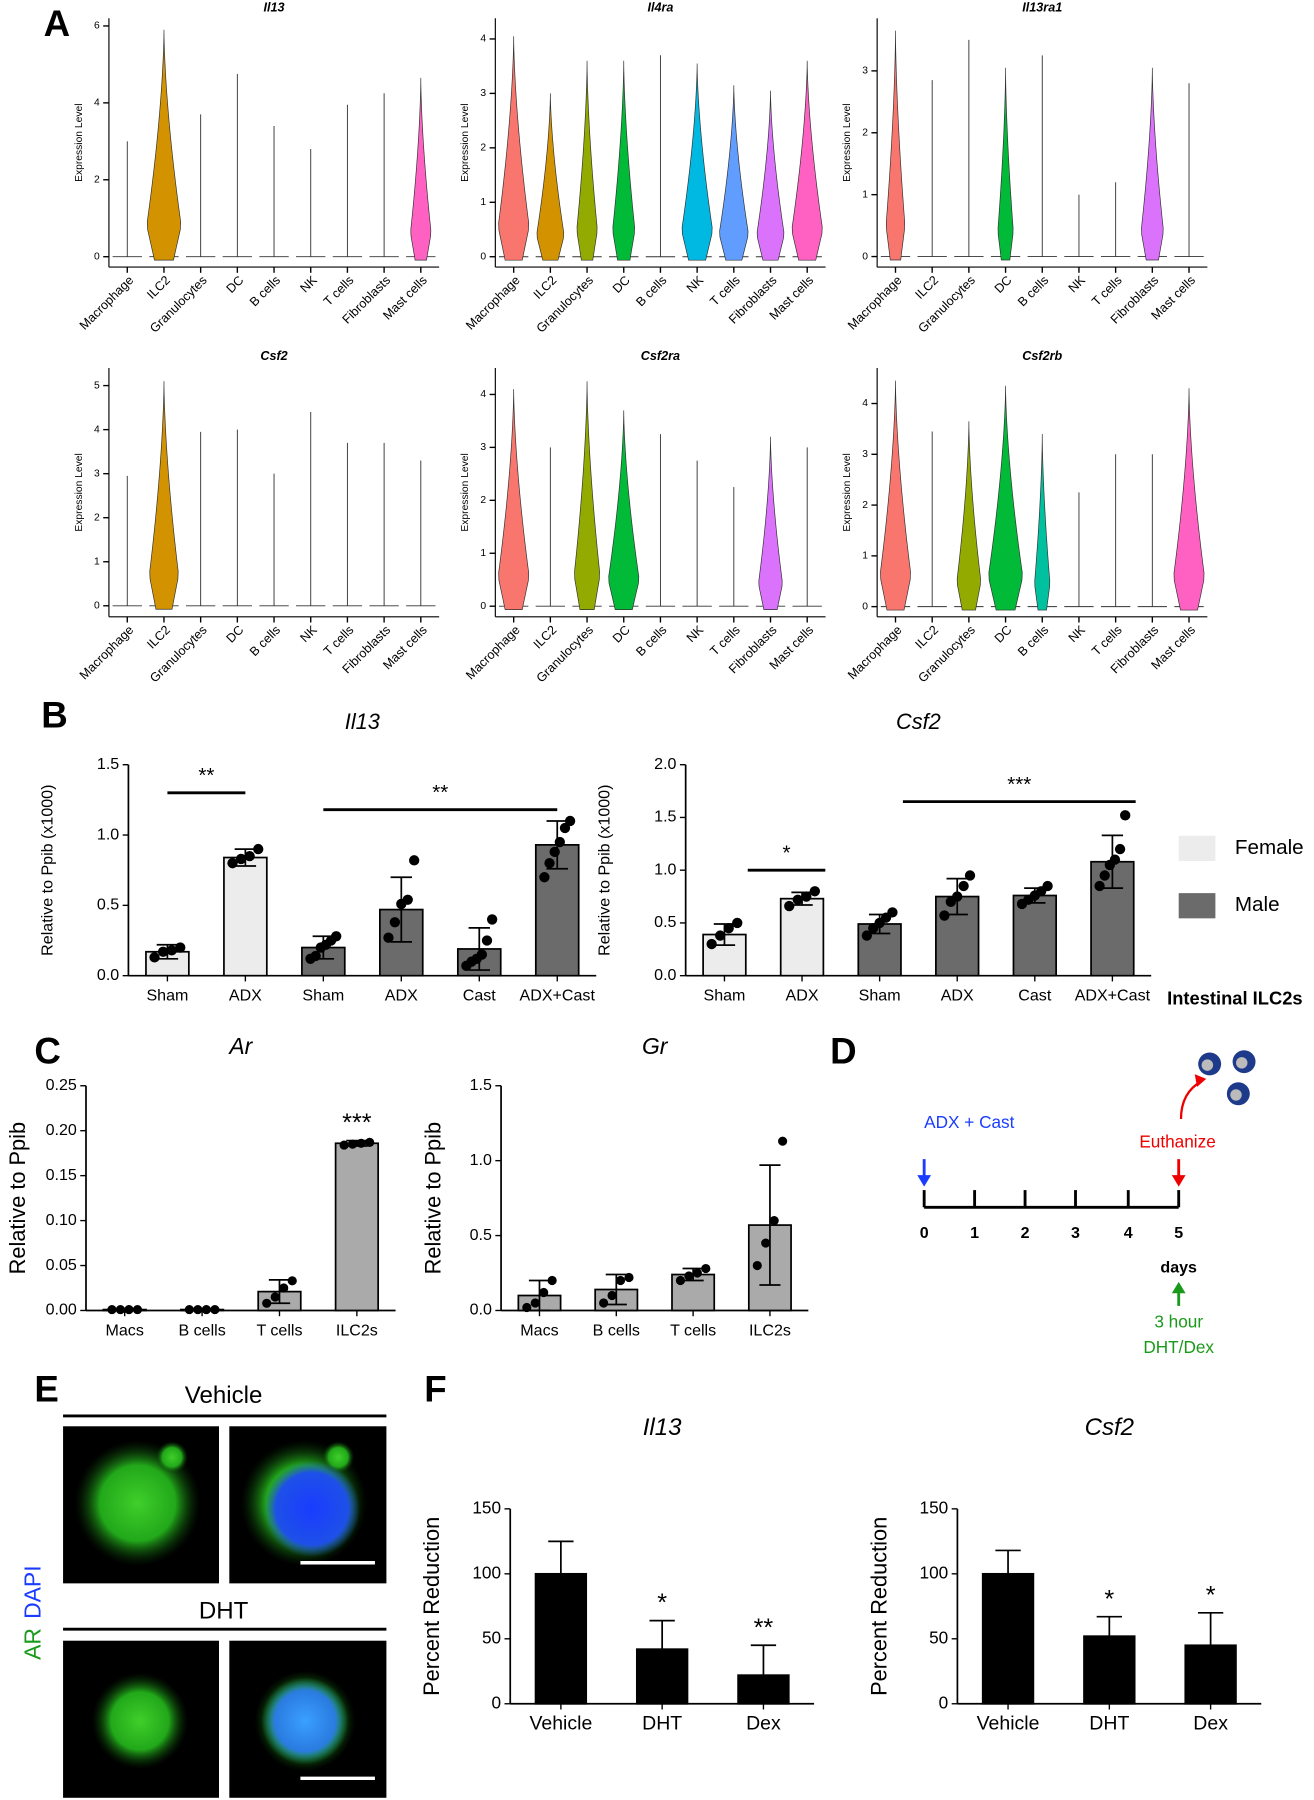 The width and height of the screenshot is (1314, 1800). What do you see at coordinates (662, 1603) in the screenshot?
I see `significance-label: *` at bounding box center [662, 1603].